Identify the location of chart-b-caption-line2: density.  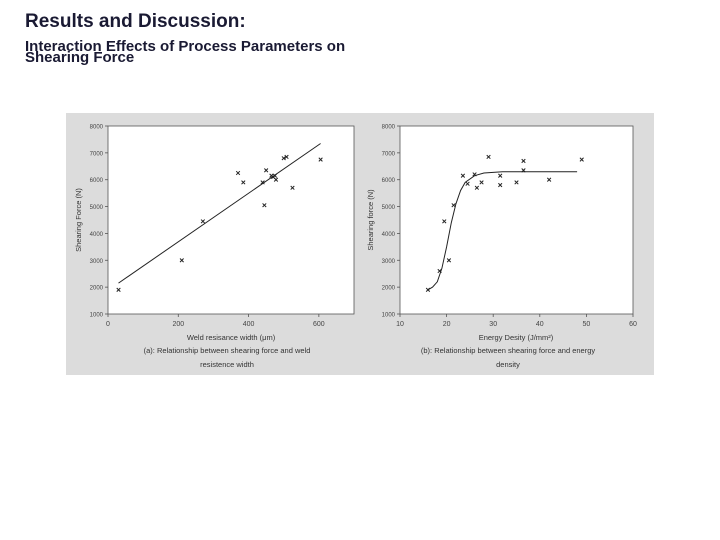
(508, 364).